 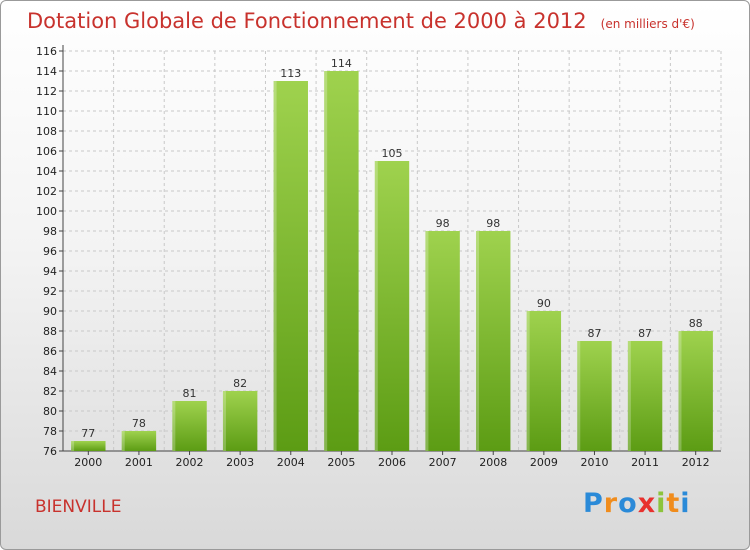 I want to click on bar-value-label: 114, so click(x=341, y=63).